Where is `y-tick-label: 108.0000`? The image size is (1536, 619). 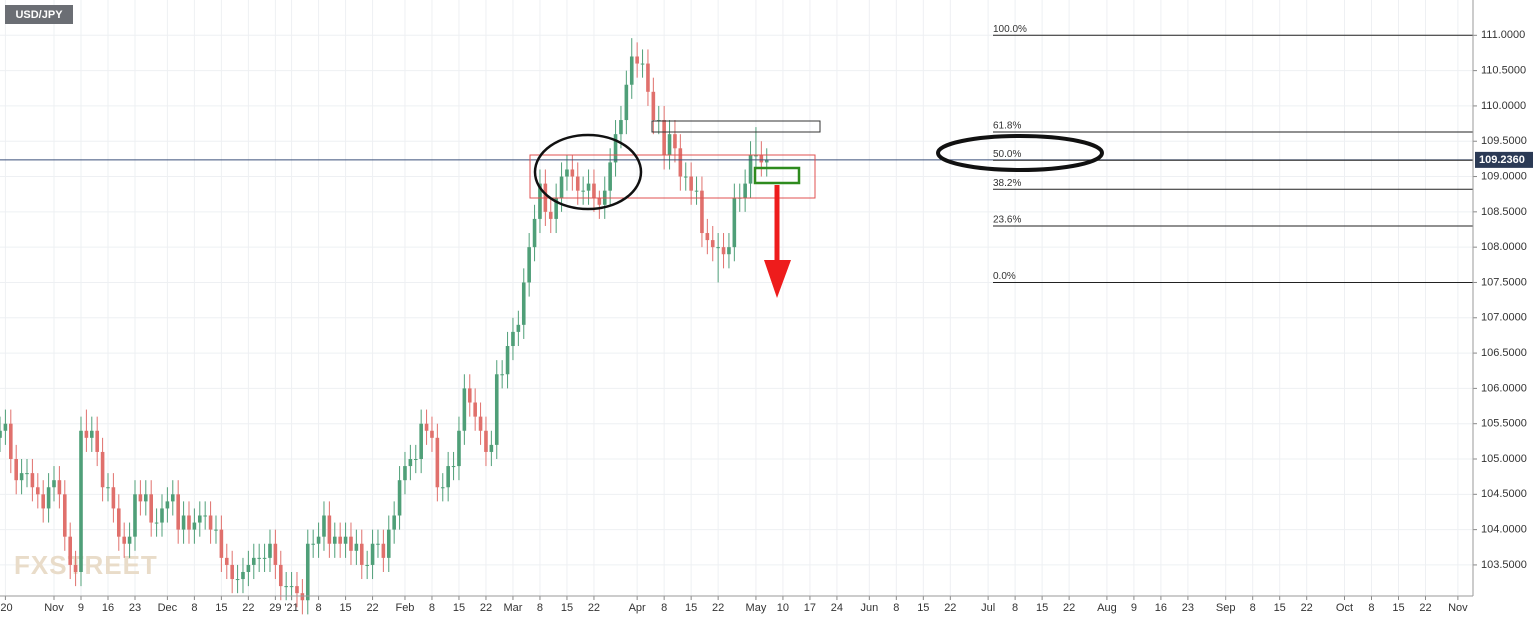 y-tick-label: 108.0000 is located at coordinates (1504, 247).